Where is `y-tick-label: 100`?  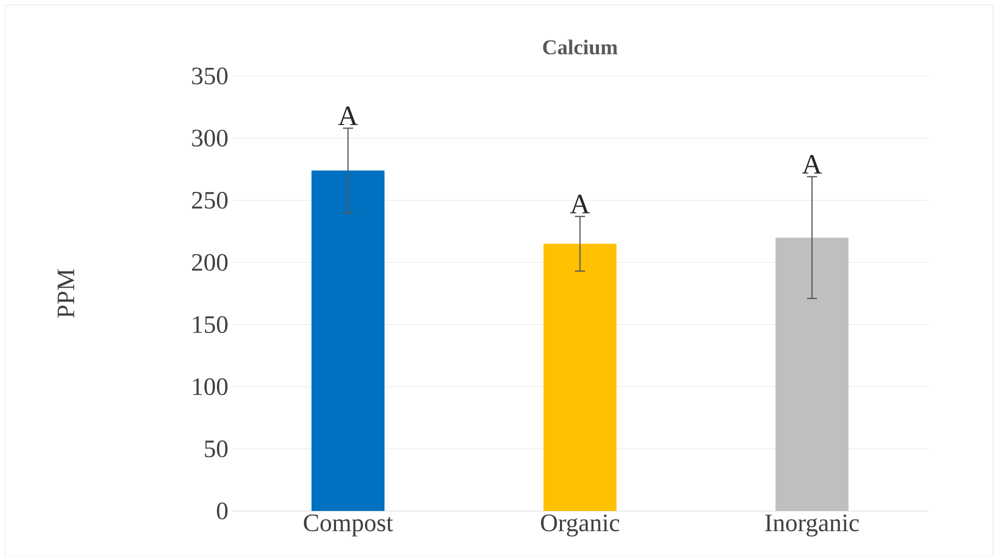 y-tick-label: 100 is located at coordinates (210, 387).